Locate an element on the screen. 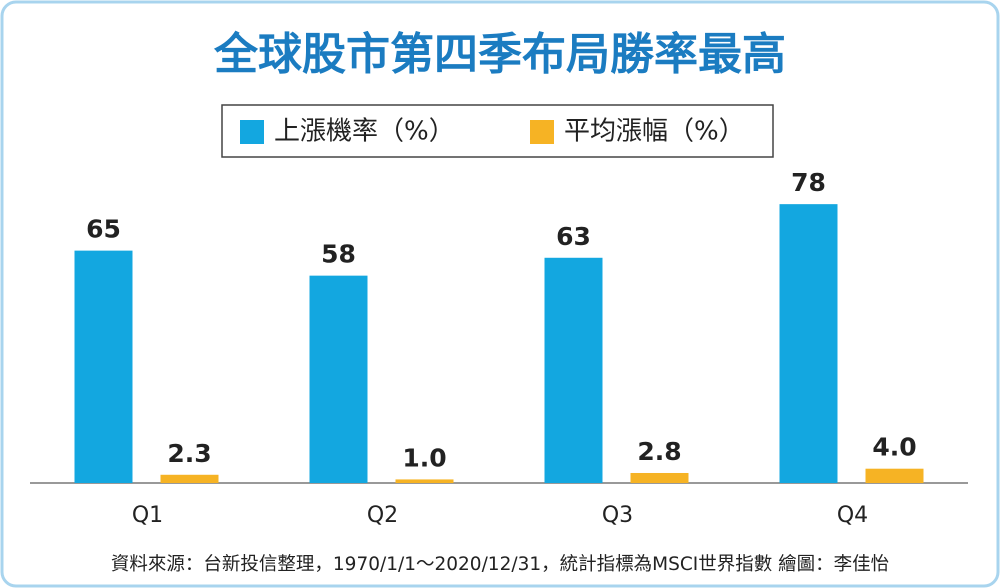 This screenshot has width=1000, height=588. data-label: 2.8 is located at coordinates (659, 451).